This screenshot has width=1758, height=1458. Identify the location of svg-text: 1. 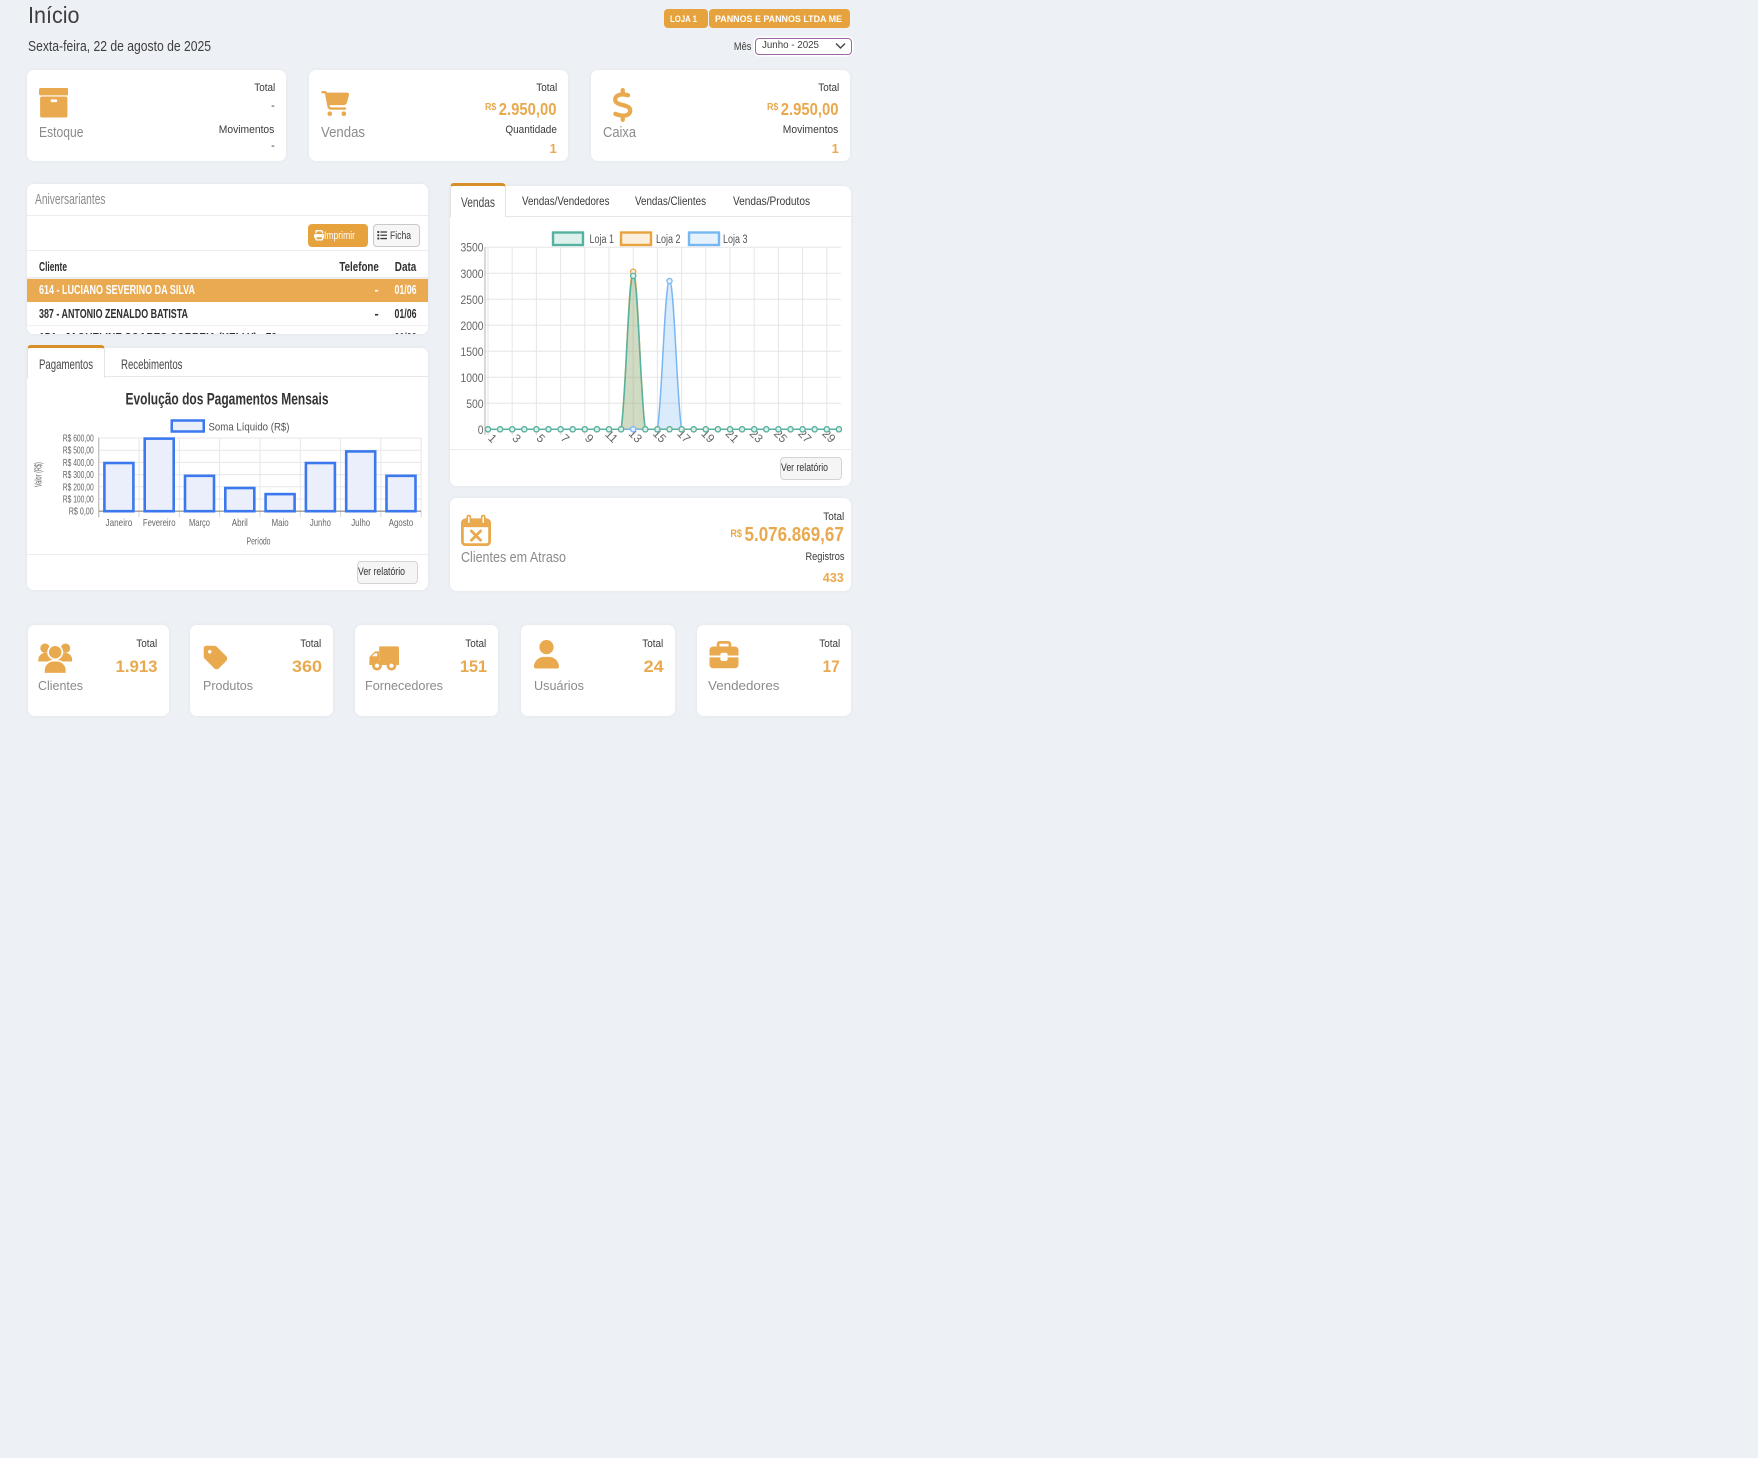
(492, 439).